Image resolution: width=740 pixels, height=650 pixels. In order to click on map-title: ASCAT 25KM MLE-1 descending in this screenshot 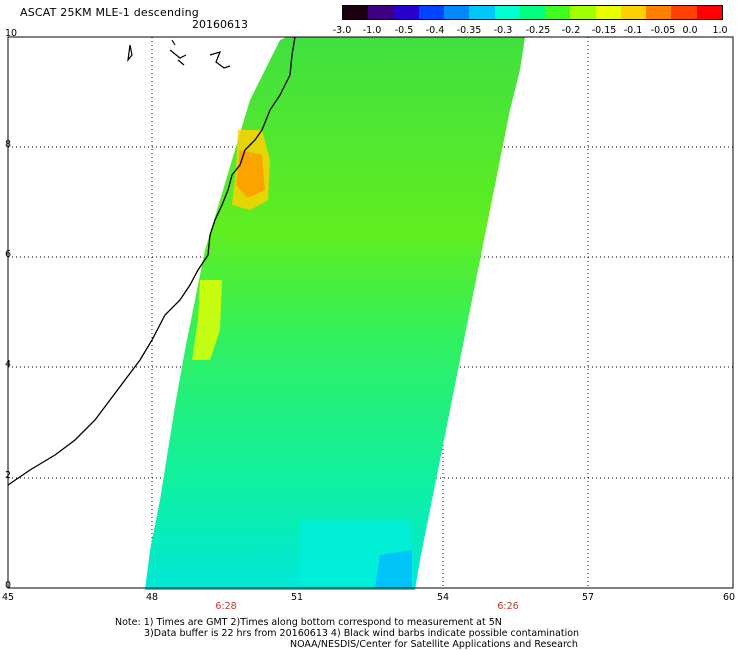, I will do `click(109, 12)`.